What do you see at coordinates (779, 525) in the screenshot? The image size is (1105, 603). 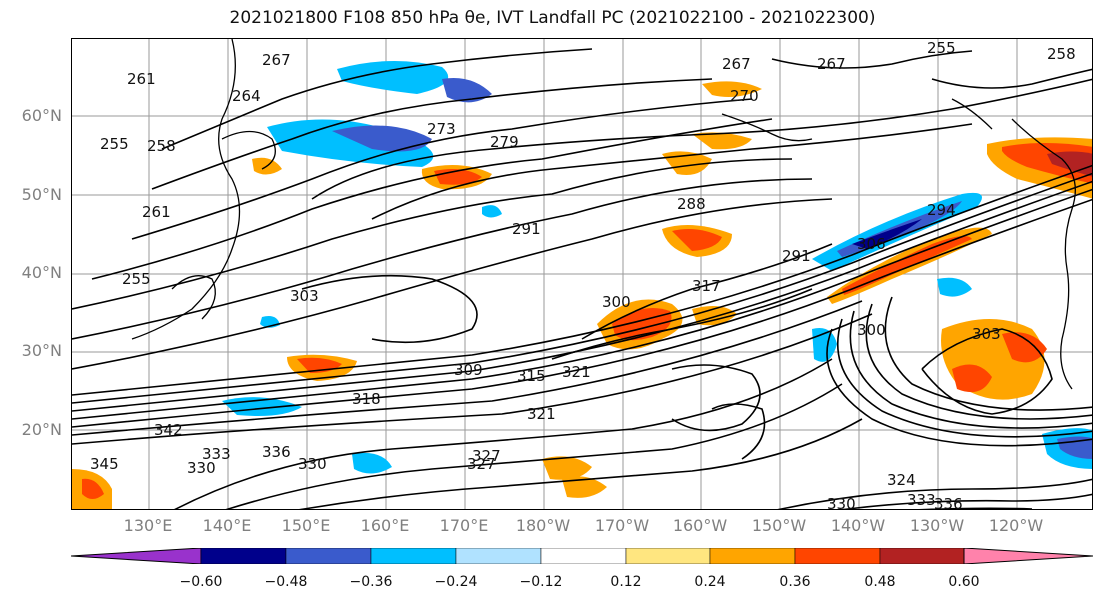 I see `lon-label-150w: 150°W` at bounding box center [779, 525].